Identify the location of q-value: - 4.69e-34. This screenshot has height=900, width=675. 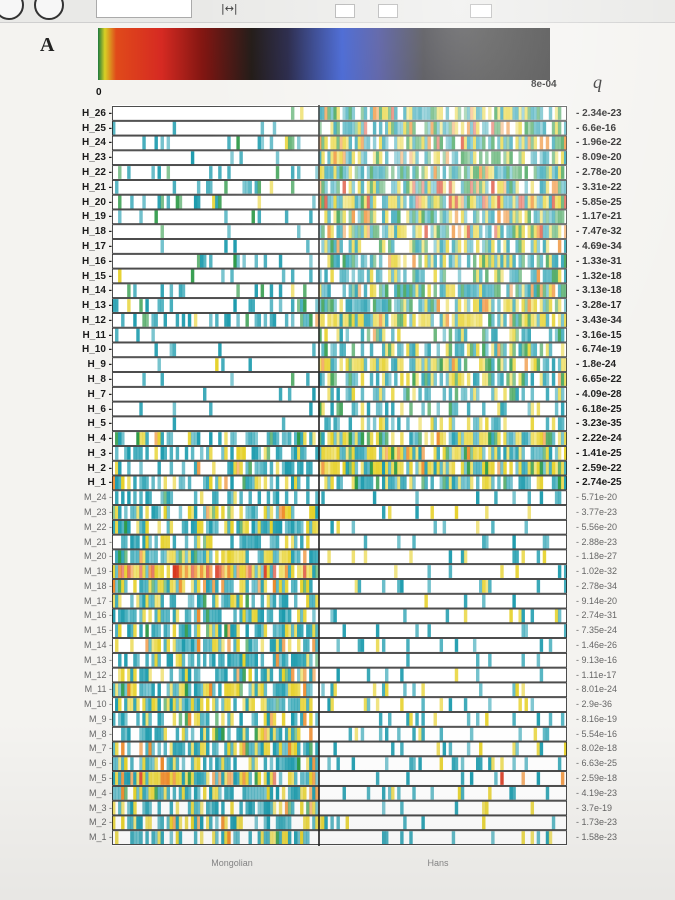
(599, 246).